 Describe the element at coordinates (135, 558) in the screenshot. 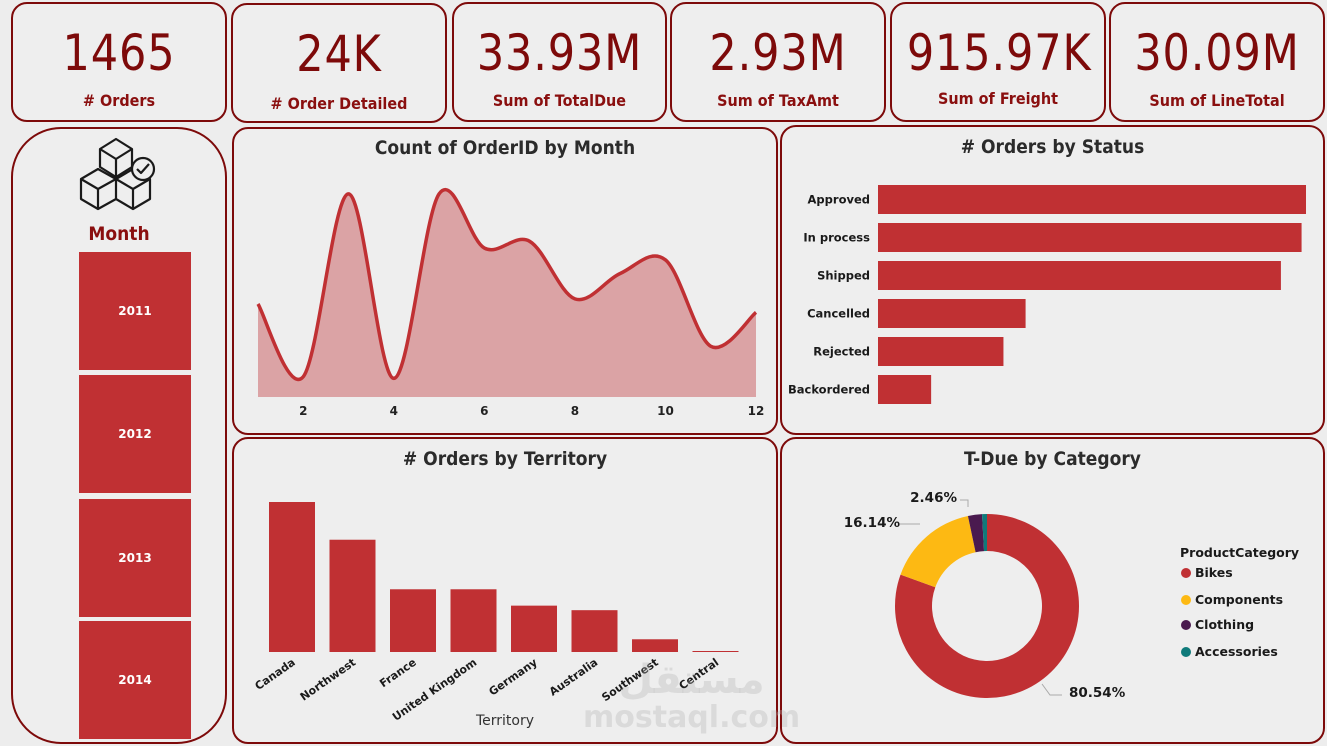

I see `slicer-item-2013: 2013` at that location.